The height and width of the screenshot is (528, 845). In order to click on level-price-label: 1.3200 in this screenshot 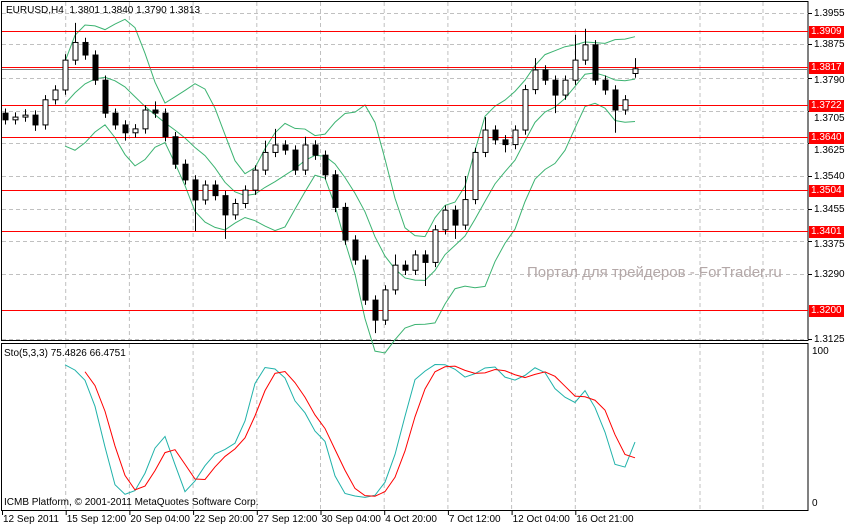, I will do `click(826, 310)`.